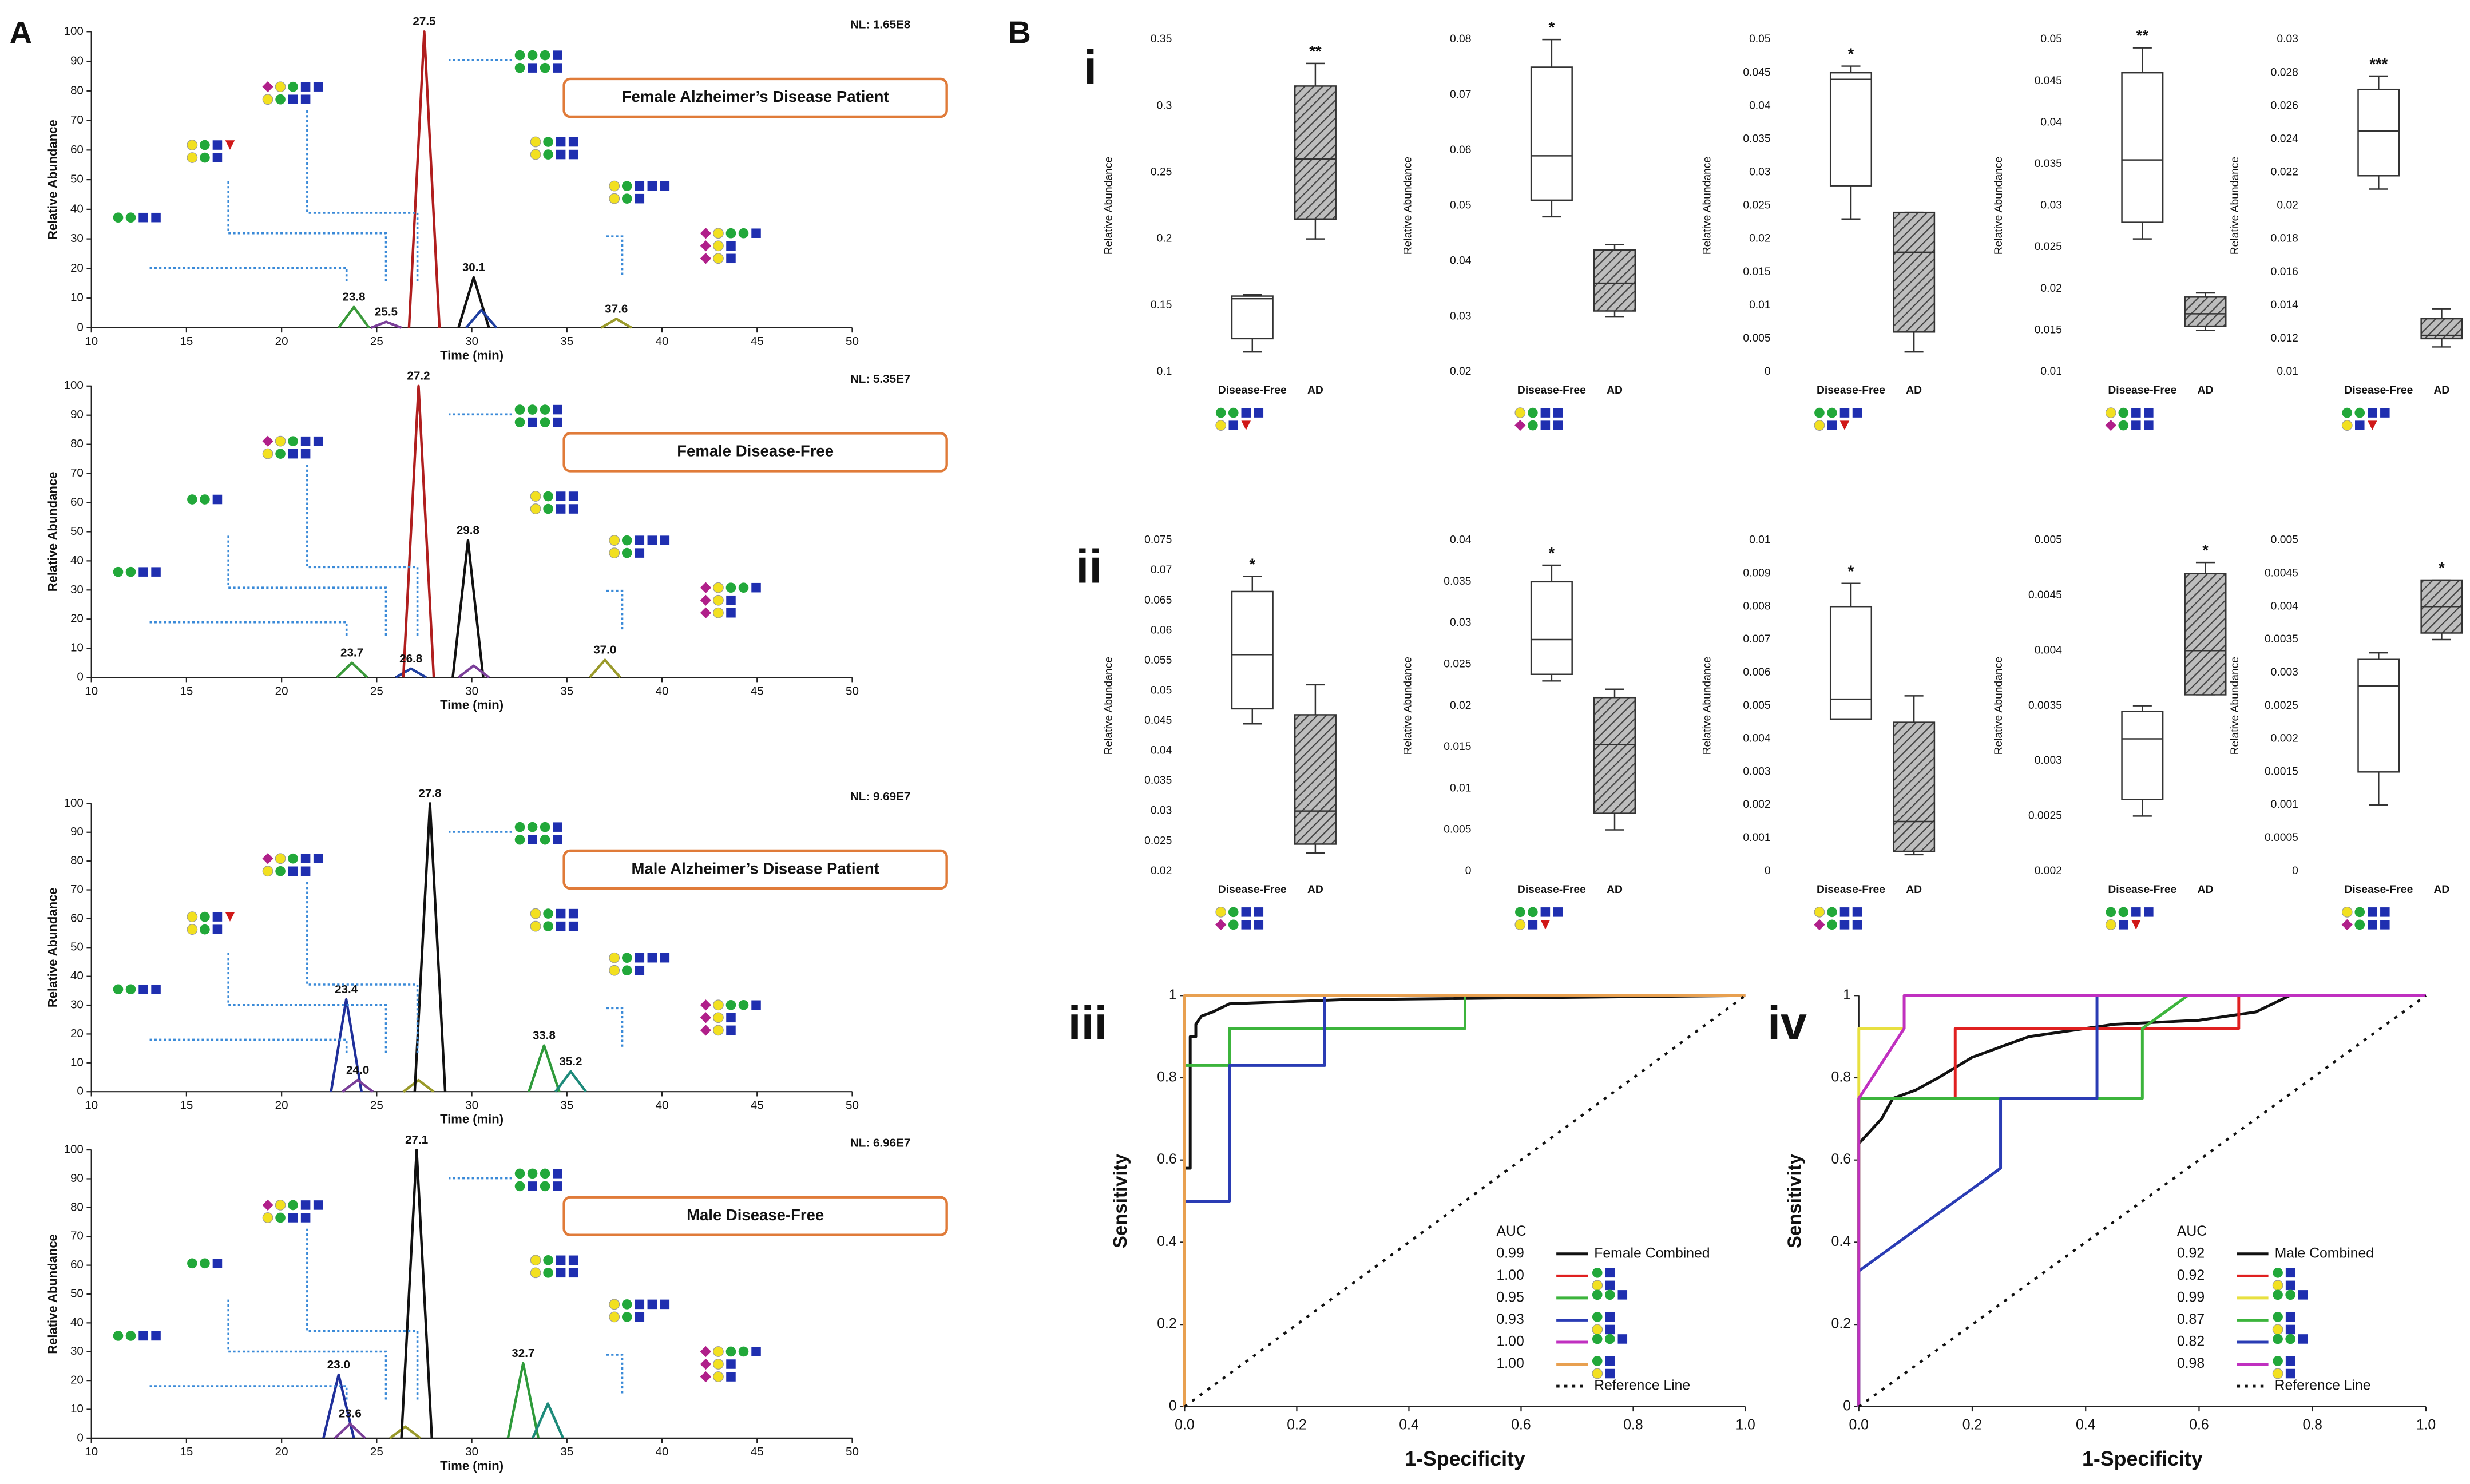 The height and width of the screenshot is (1484, 2470). I want to click on y-tick-label: 0.003, so click(2284, 672).